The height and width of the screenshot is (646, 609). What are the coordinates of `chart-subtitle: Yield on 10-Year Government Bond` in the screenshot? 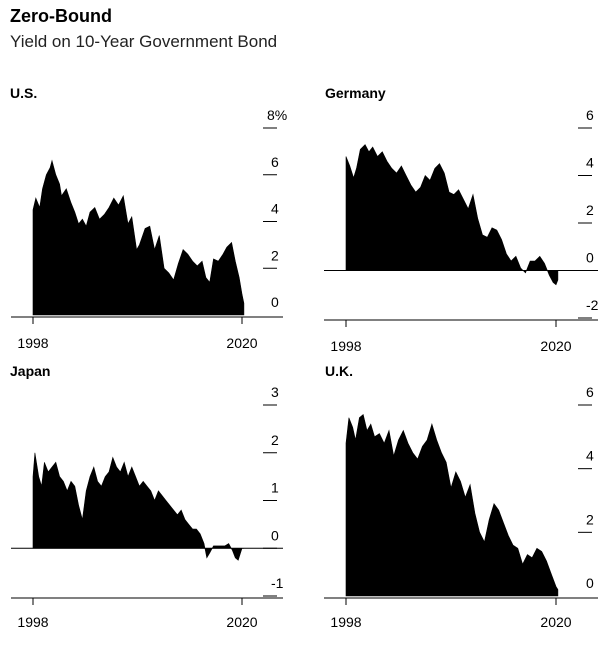 It's located at (144, 41).